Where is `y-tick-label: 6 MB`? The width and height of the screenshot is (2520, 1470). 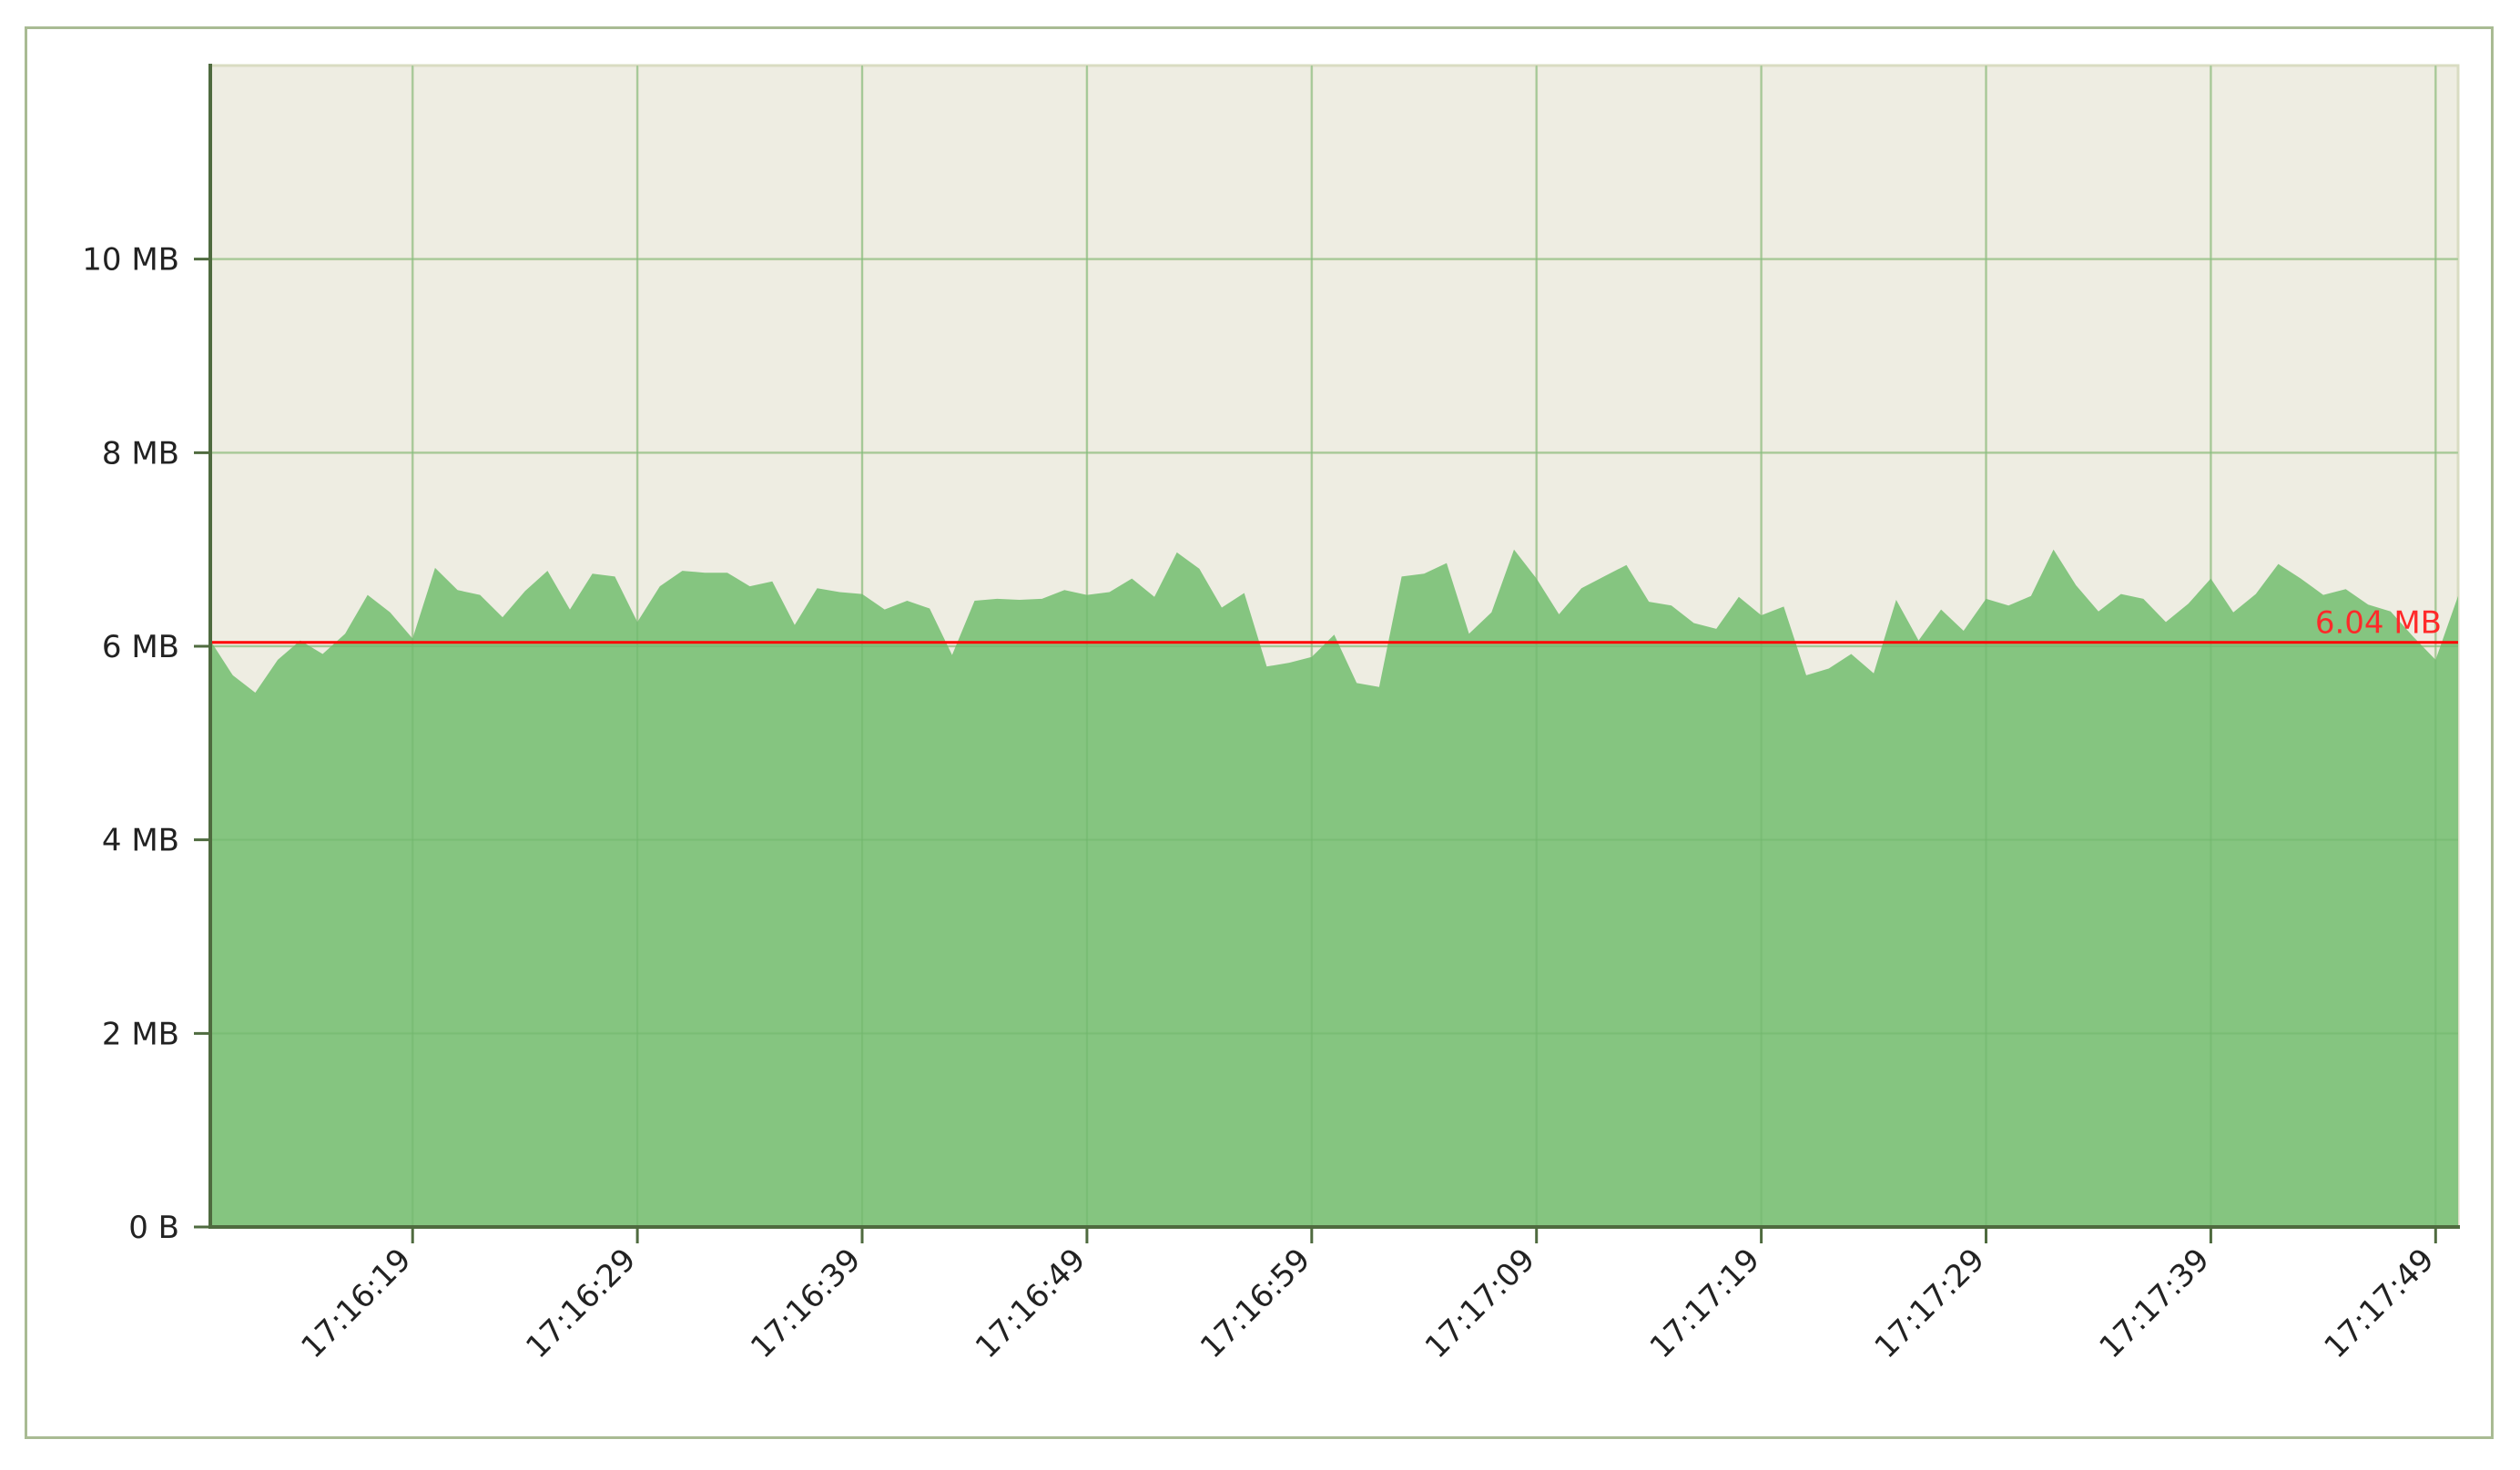 y-tick-label: 6 MB is located at coordinates (140, 647).